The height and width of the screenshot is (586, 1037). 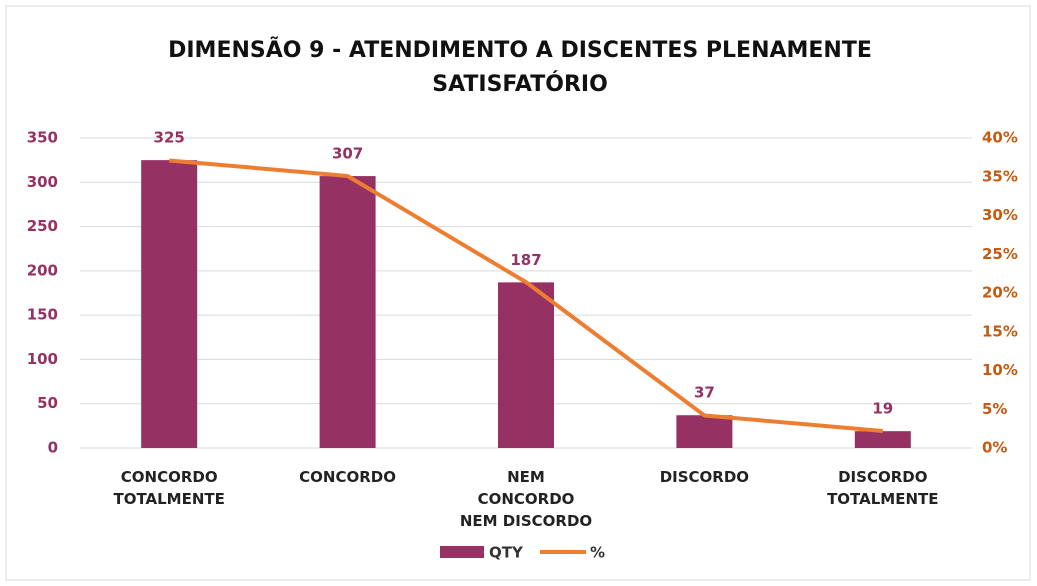 What do you see at coordinates (53, 448) in the screenshot?
I see `y-tick-label: 0` at bounding box center [53, 448].